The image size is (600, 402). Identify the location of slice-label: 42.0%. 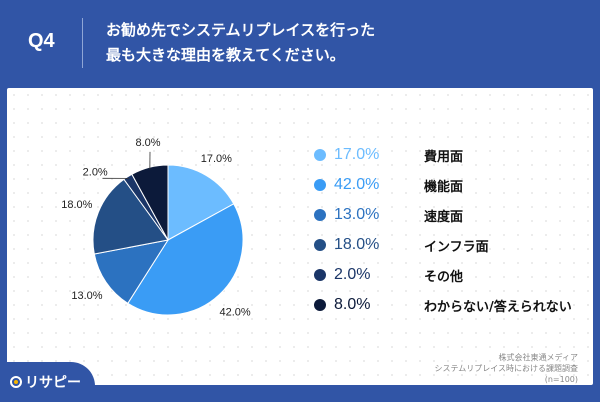
(234, 312).